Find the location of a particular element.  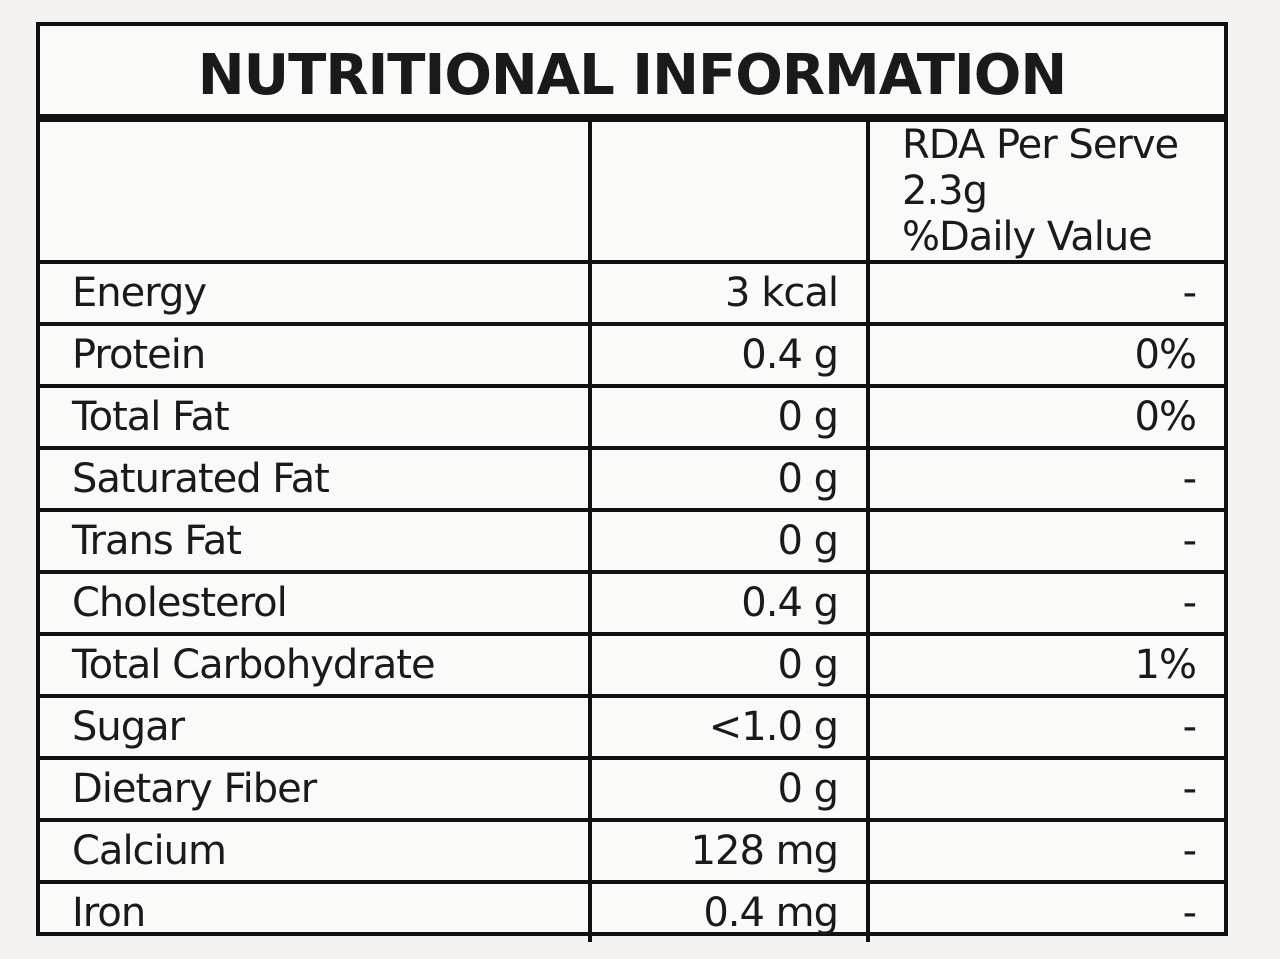

nutrient-row-cell: 128 mg is located at coordinates (729, 851).